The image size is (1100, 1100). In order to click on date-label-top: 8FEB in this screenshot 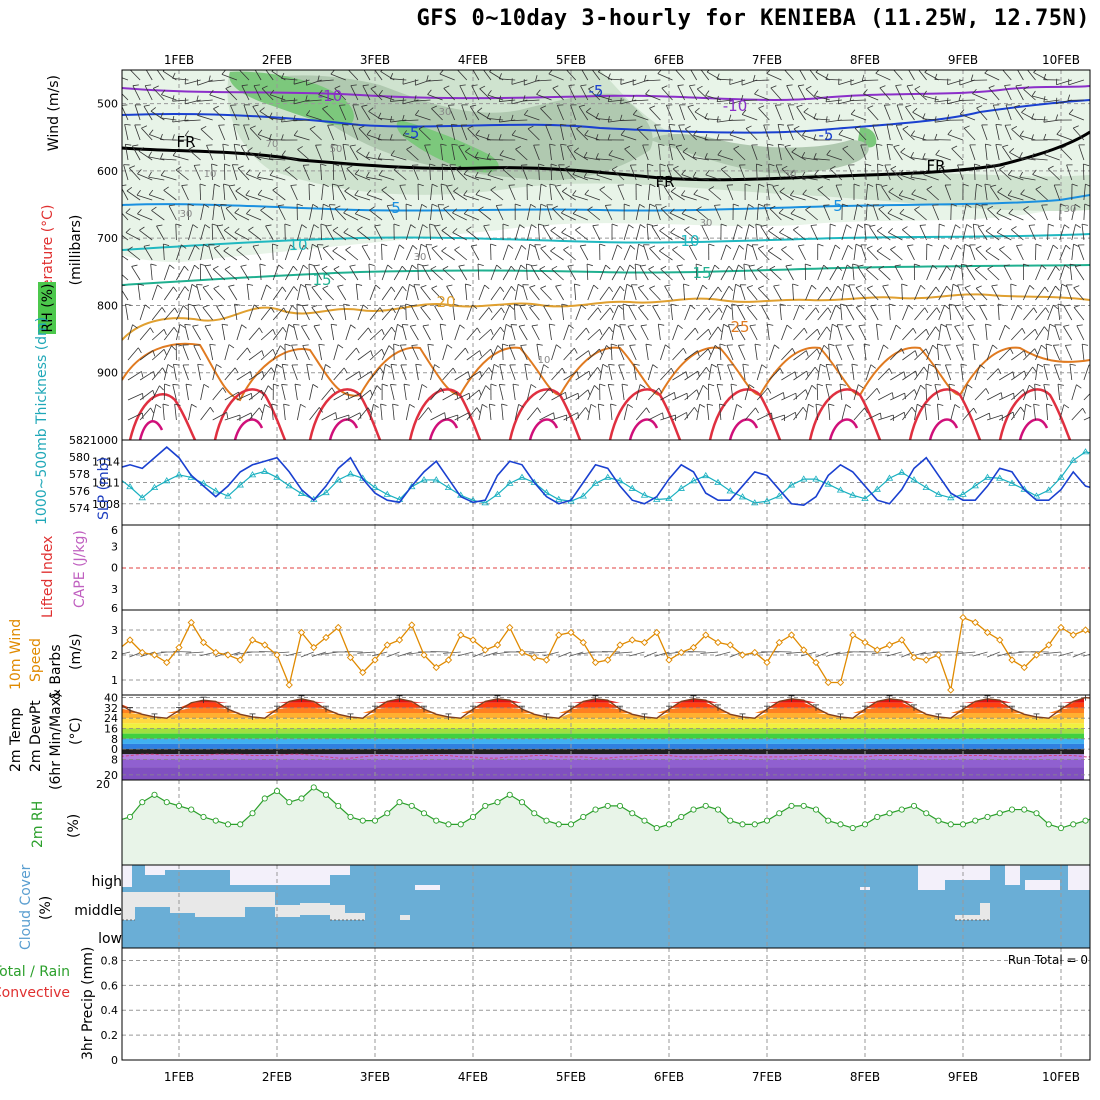, I will do `click(865, 60)`.